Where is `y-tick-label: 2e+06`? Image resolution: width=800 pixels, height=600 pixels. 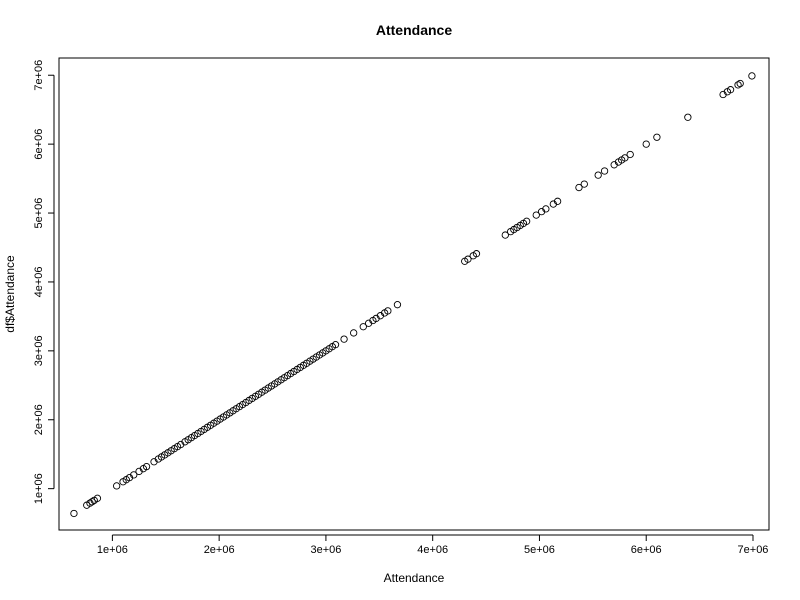 y-tick-label: 2e+06 is located at coordinates (39, 419).